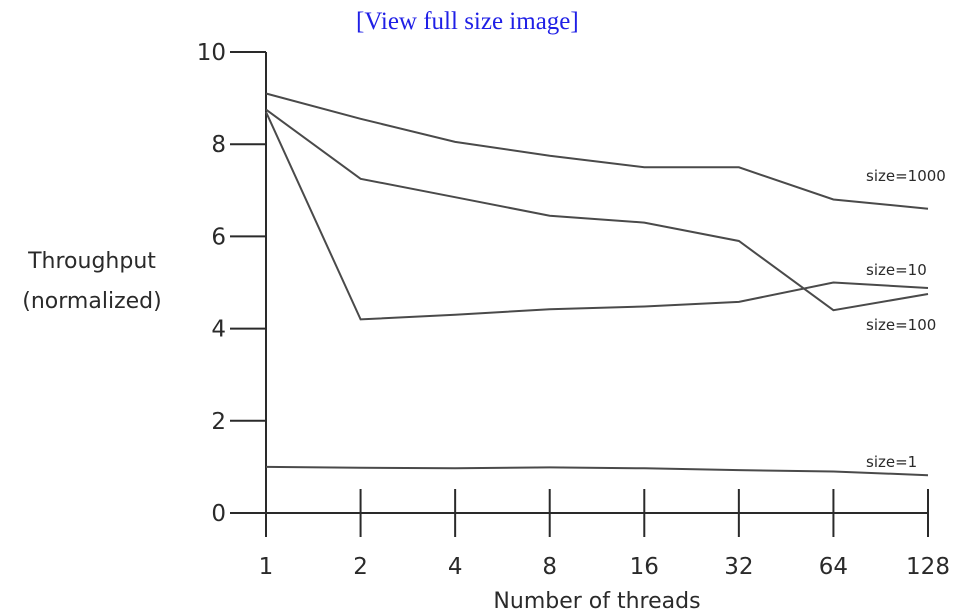 The height and width of the screenshot is (615, 968). Describe the element at coordinates (218, 422) in the screenshot. I see `y-tick-label: 2` at that location.